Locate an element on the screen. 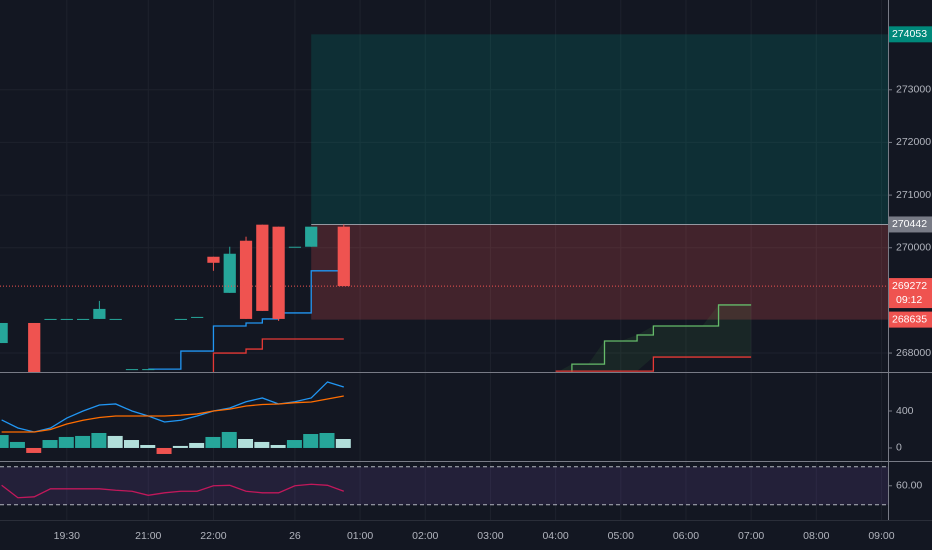 The image size is (932, 550). x-tick-label: 19:30 is located at coordinates (67, 536).